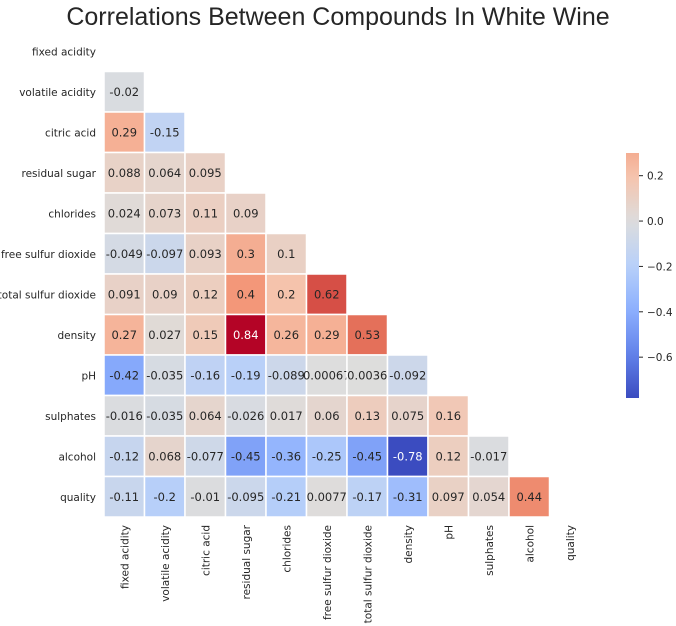 The image size is (676, 626). Describe the element at coordinates (48, 255) in the screenshot. I see `y-tick-label: free sulfur dioxide` at that location.